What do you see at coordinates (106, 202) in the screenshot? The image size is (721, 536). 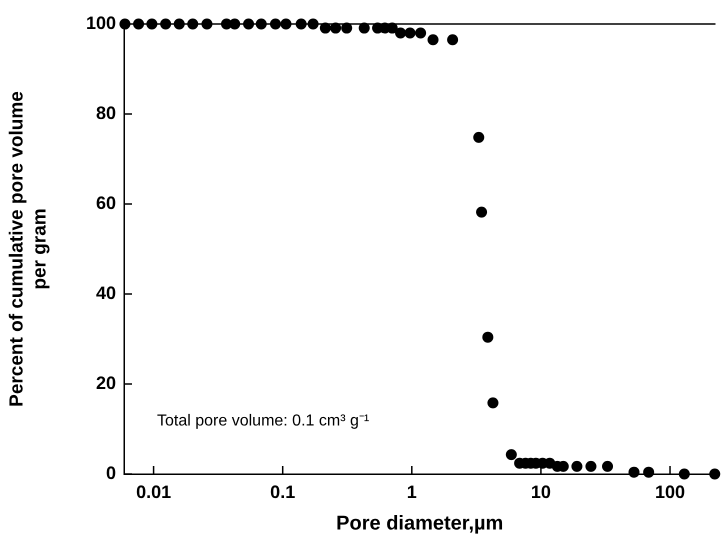 I see `y-tick-label: 60` at bounding box center [106, 202].